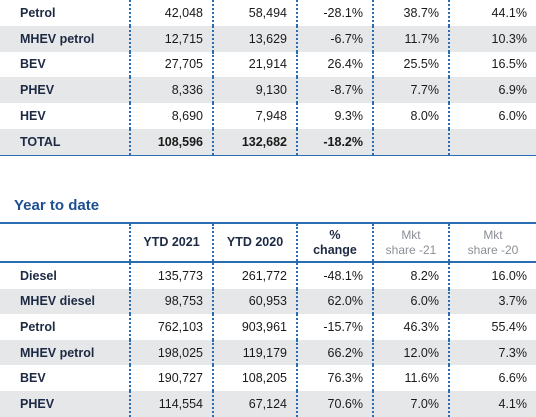  Describe the element at coordinates (492, 13) in the screenshot. I see `table-cell: 44.1%` at that location.